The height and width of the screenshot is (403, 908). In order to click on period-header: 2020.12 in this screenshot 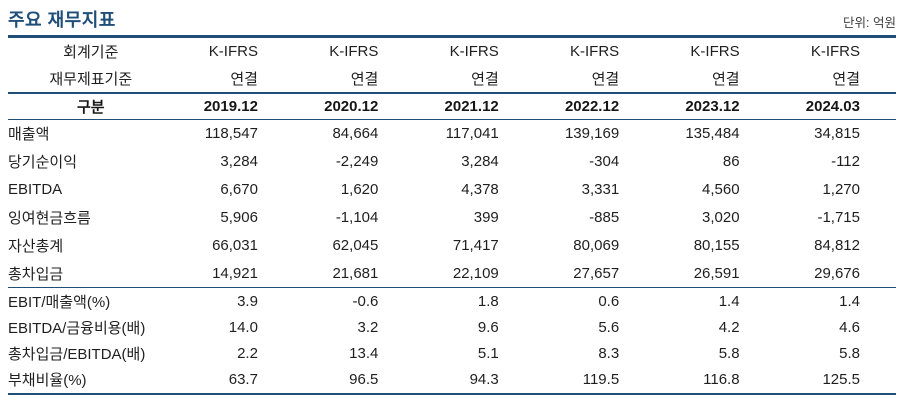, I will do `click(351, 106)`.